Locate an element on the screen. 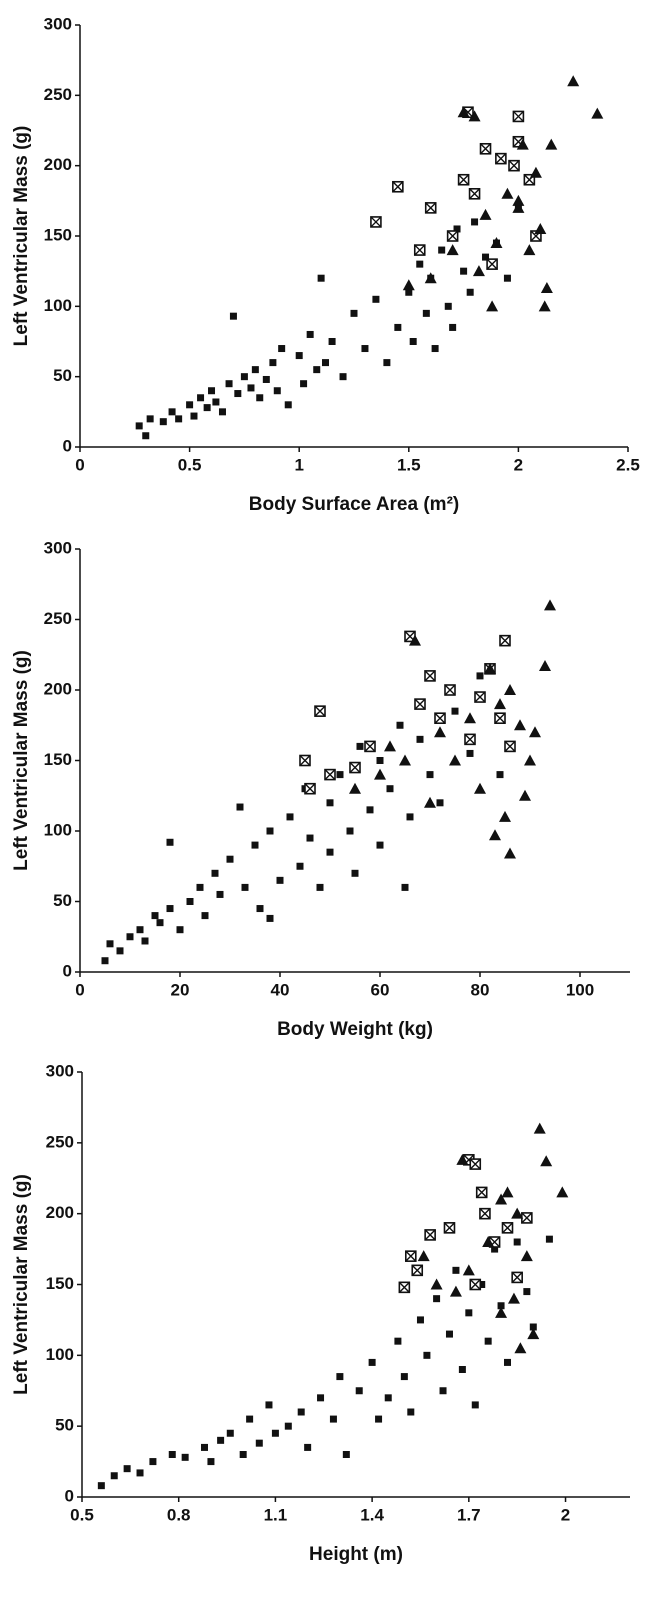 The height and width of the screenshot is (1618, 662). x-tick-label: 40 is located at coordinates (280, 989).